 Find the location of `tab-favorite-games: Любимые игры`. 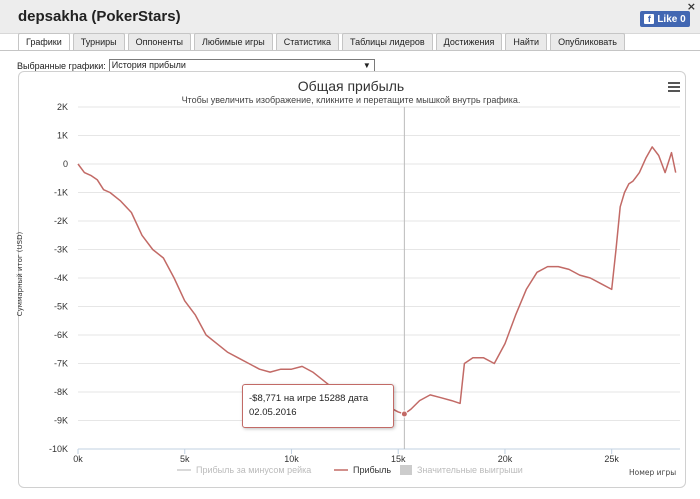

tab-favorite-games: Любимые игры is located at coordinates (233, 41).